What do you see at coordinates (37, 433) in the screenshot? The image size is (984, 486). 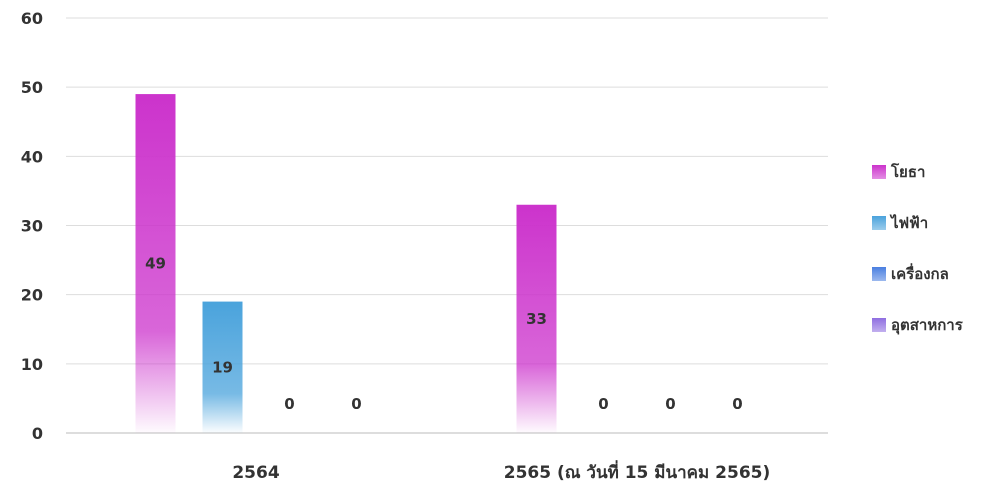 I see `y-tick-label: 0` at bounding box center [37, 433].